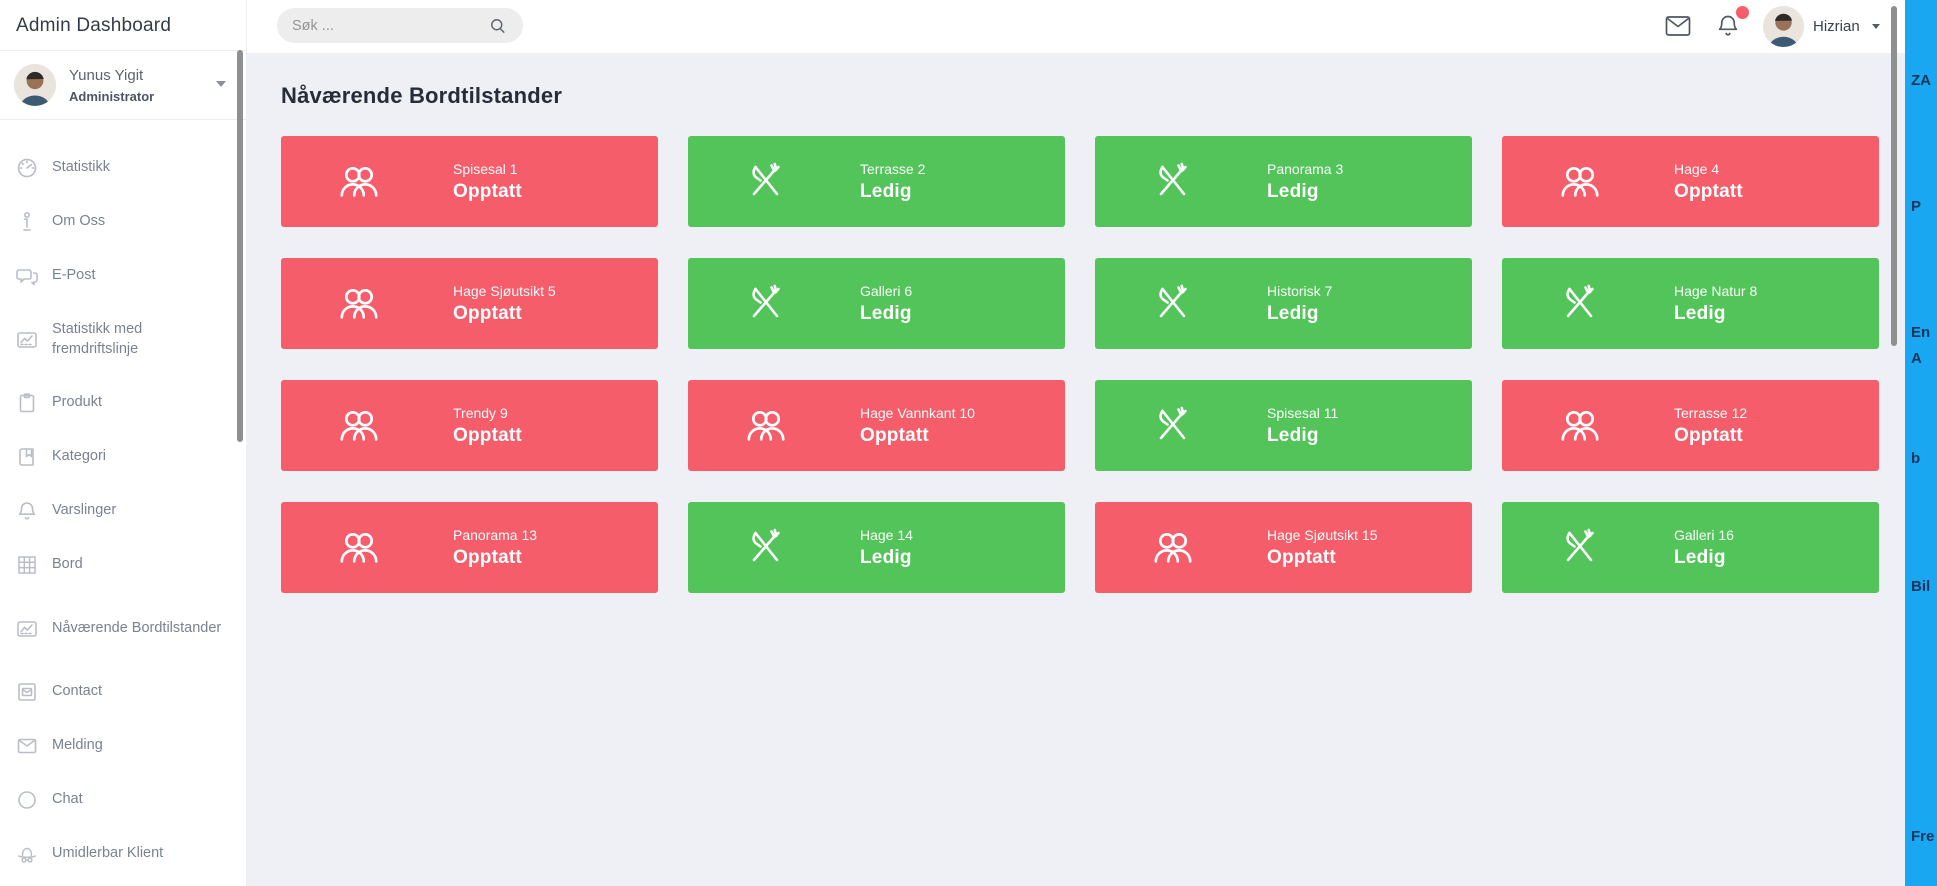 This screenshot has width=1937, height=886. I want to click on sidebar-item-chat: Chat, so click(123, 800).